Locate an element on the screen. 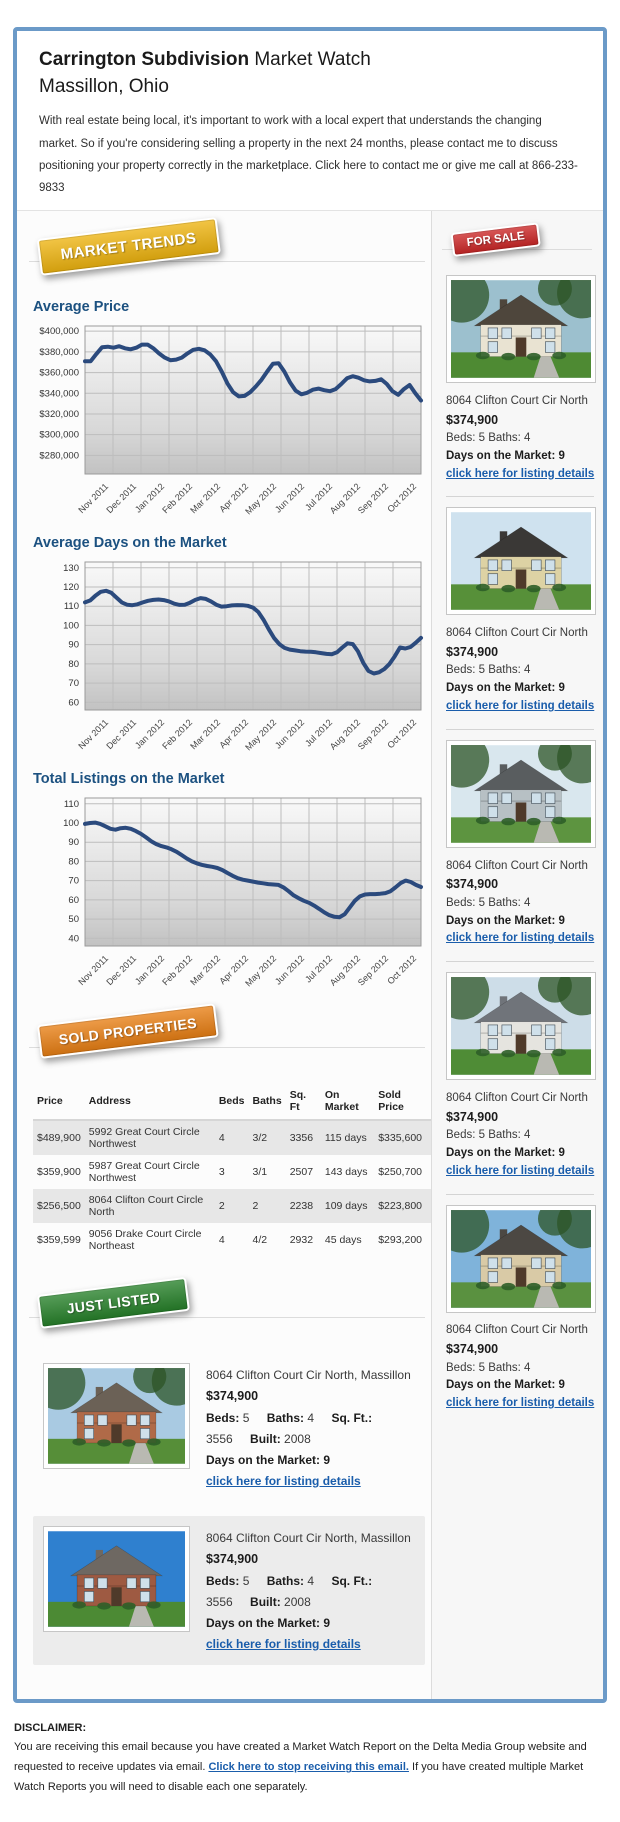  col-sqft: Sq. Ft is located at coordinates (303, 1101).